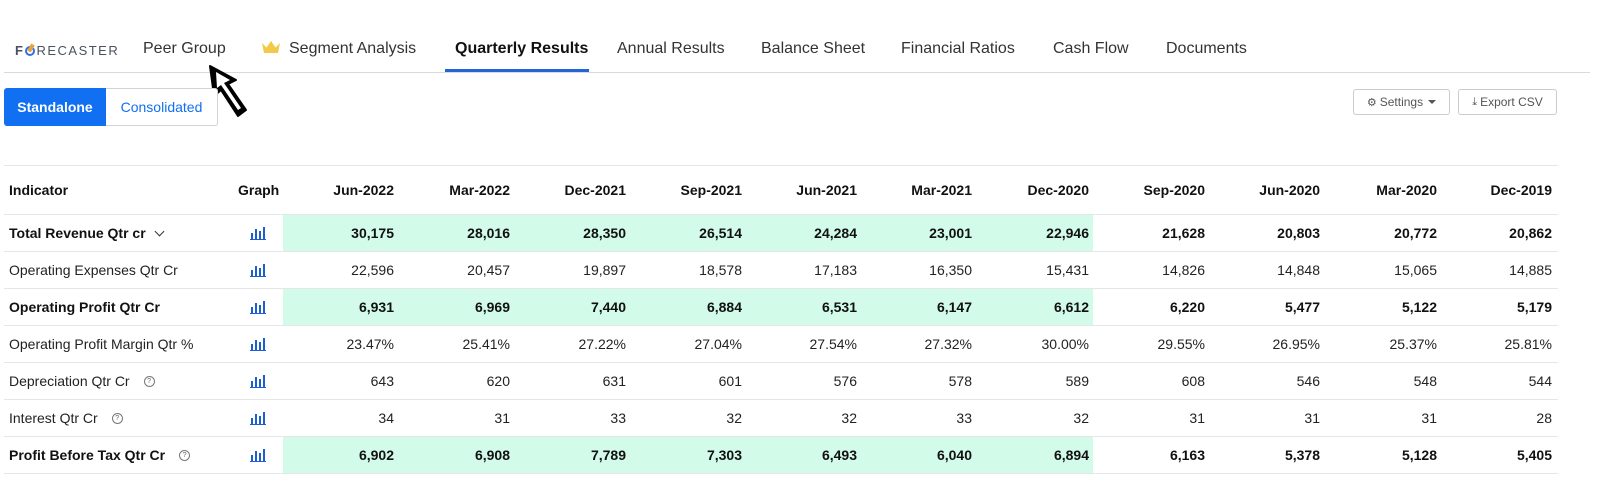 The image size is (1600, 488). What do you see at coordinates (950, 233) in the screenshot?
I see `value-cell: 23,001` at bounding box center [950, 233].